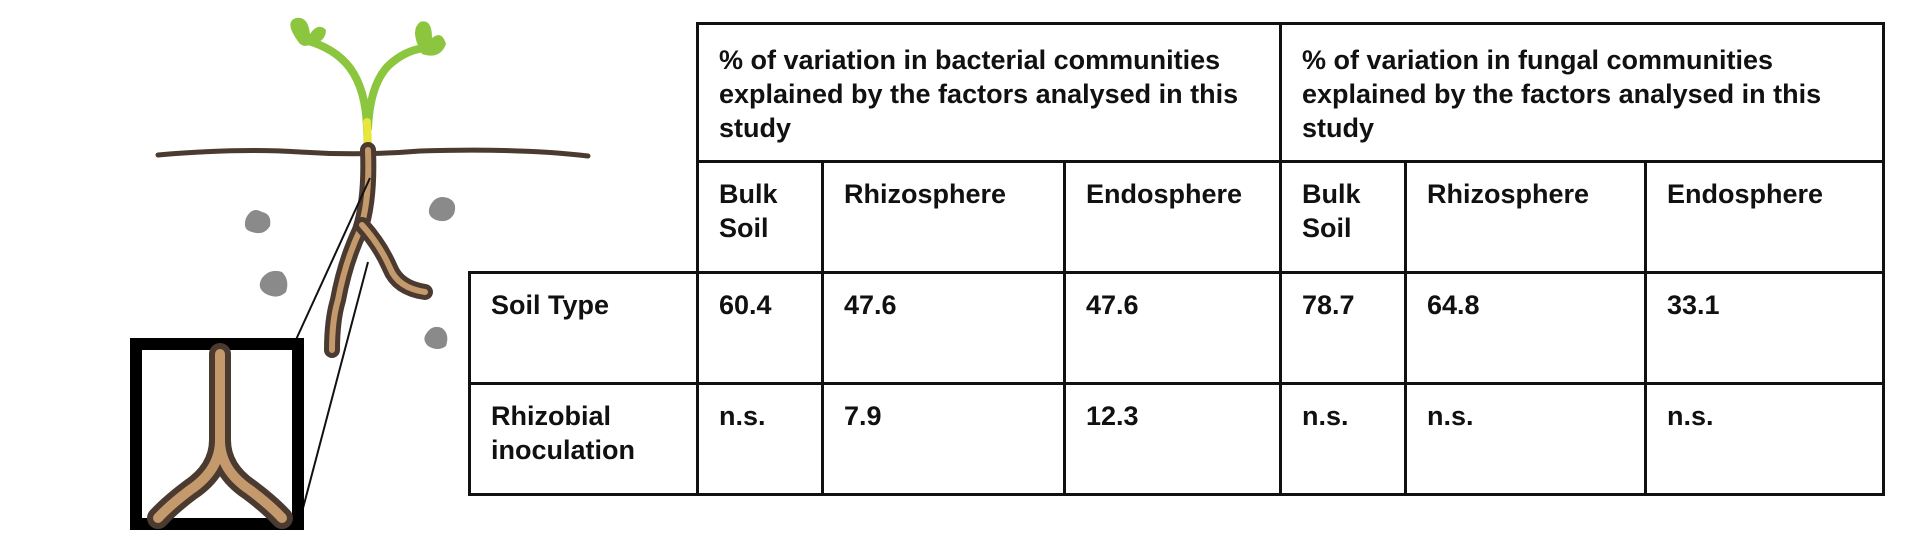 This screenshot has width=1914, height=550. I want to click on subheader-bulk-soil-fungal: Bulk Soil, so click(1343, 217).